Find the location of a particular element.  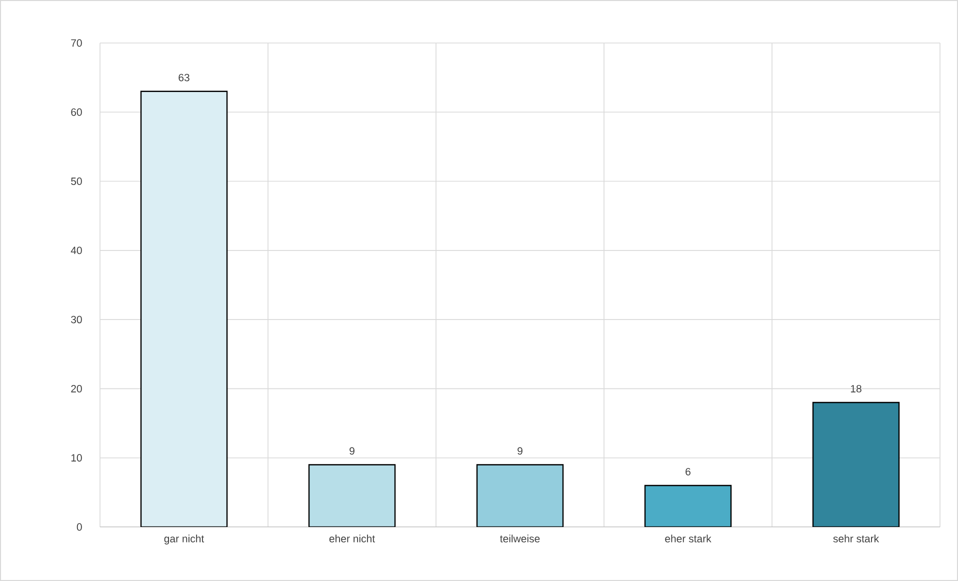

y-tick-label: 40 is located at coordinates (76, 250).